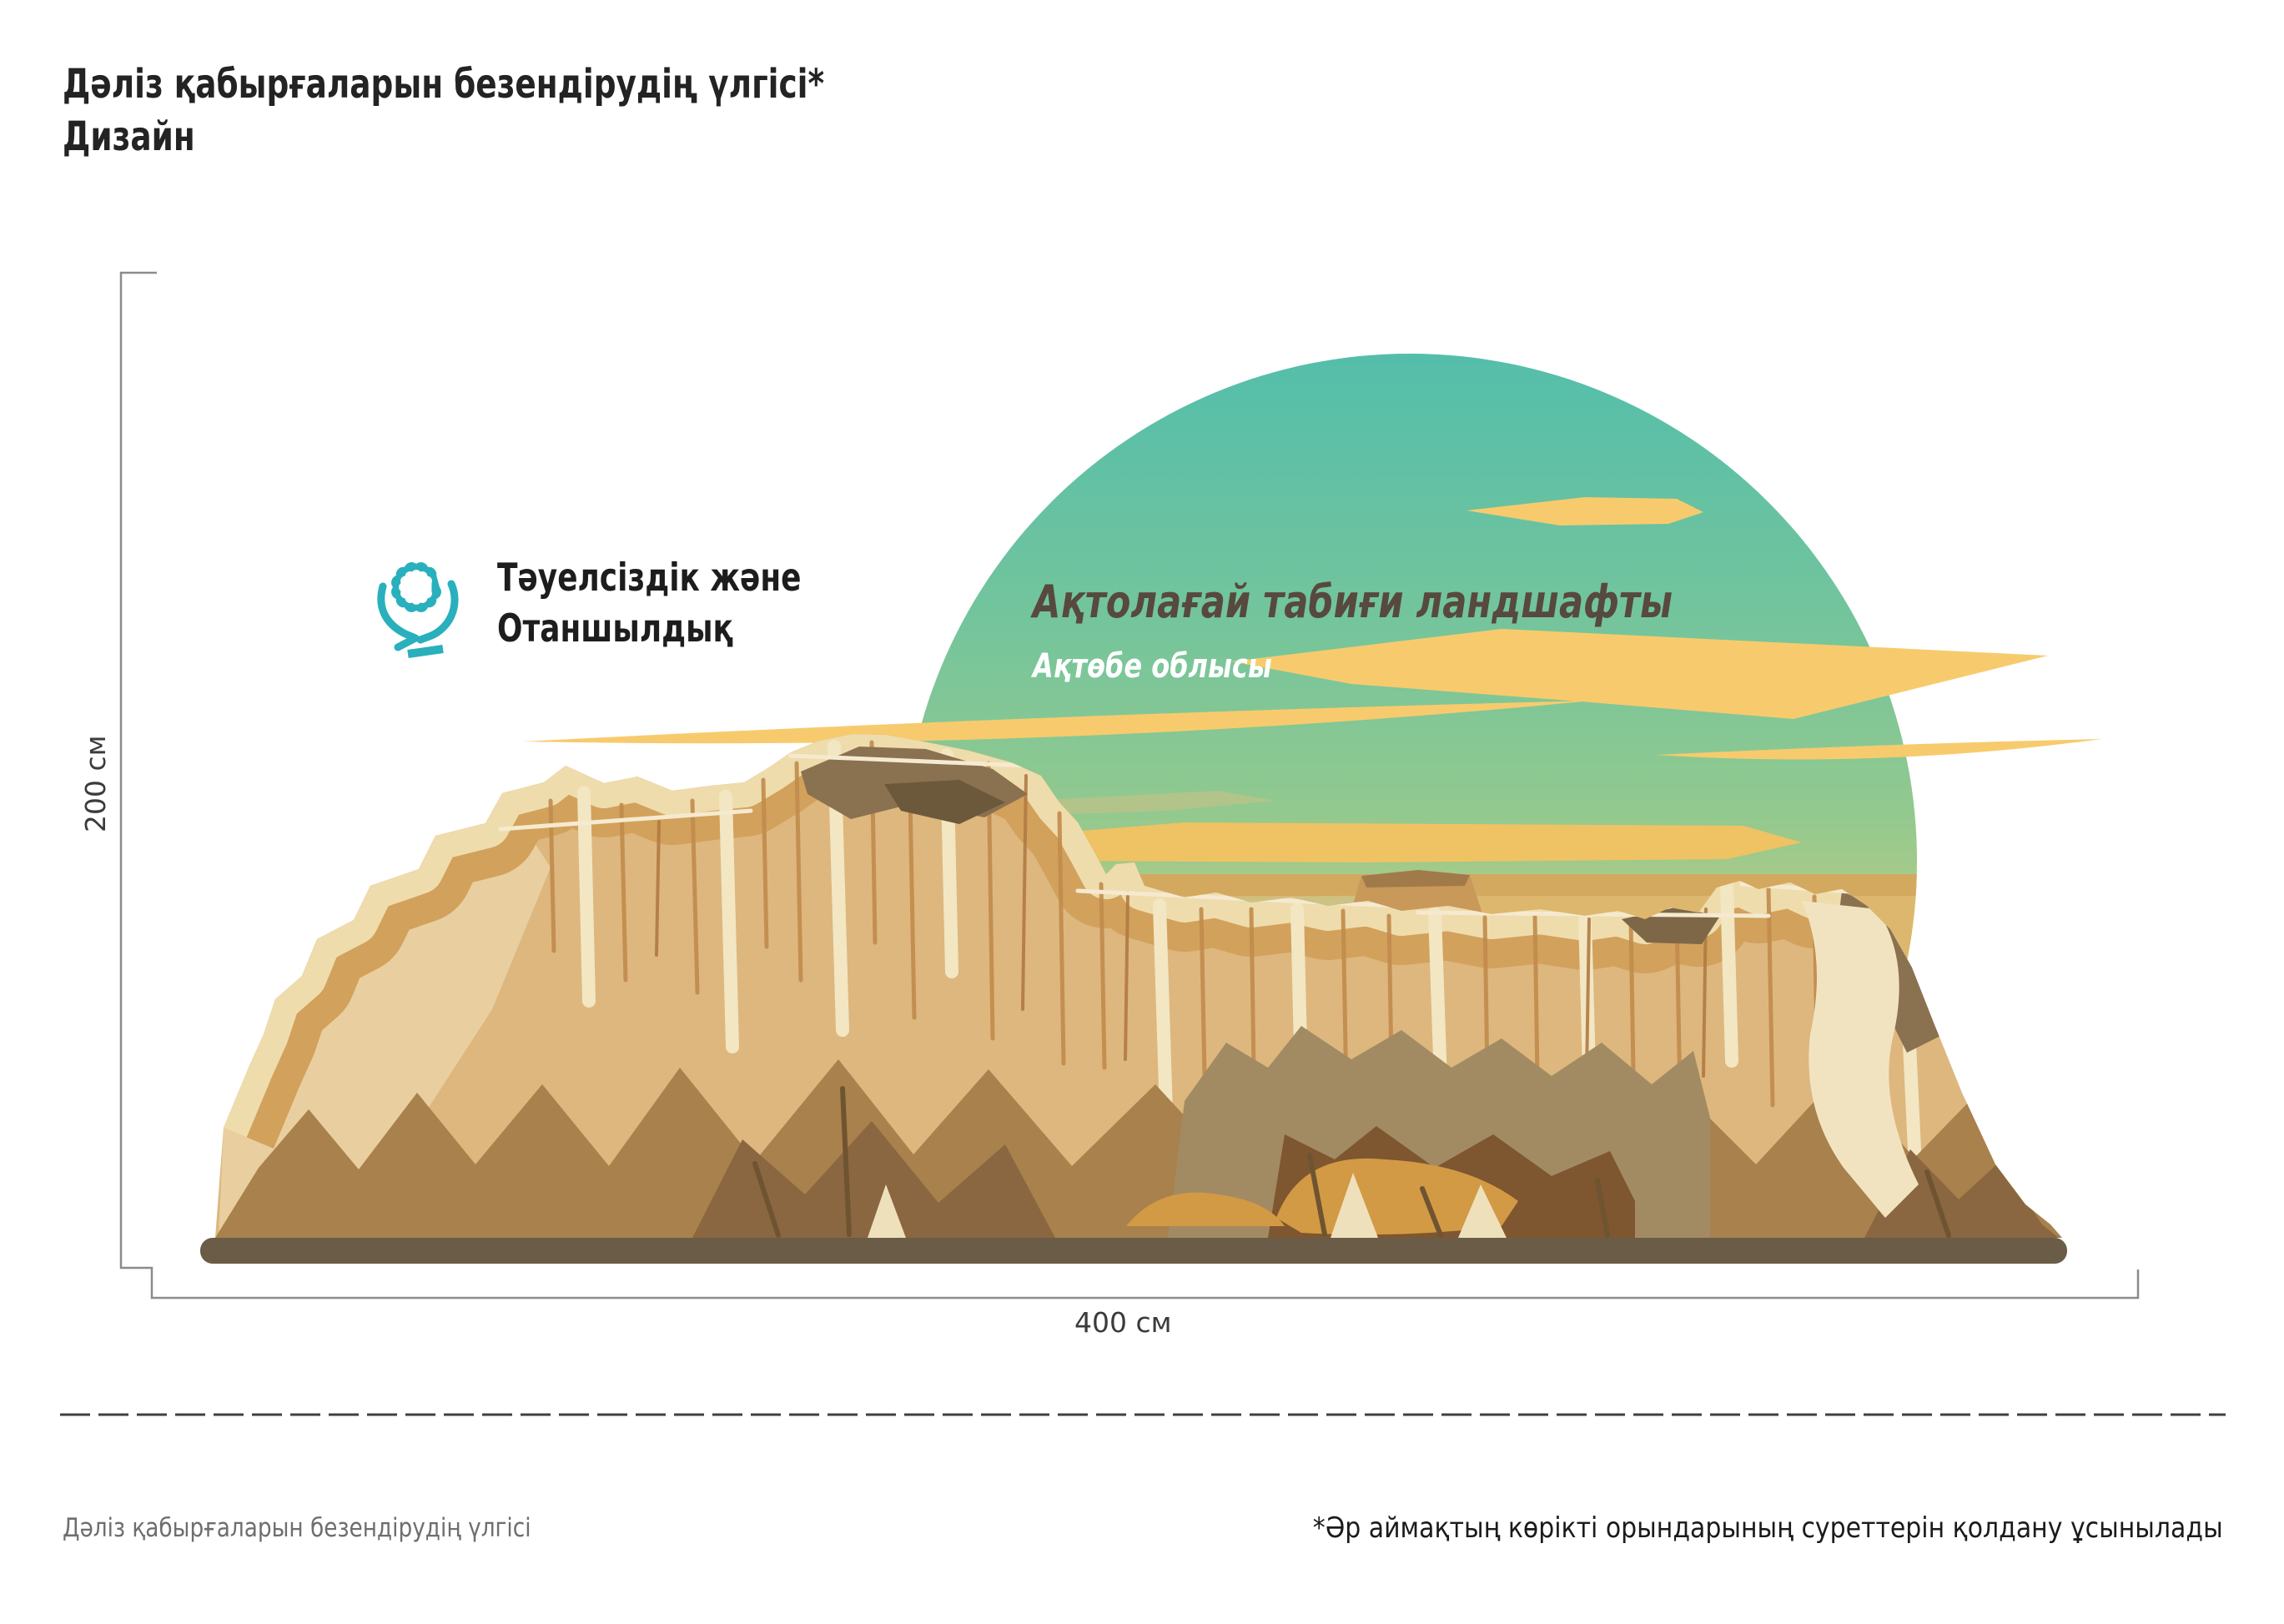 The width and height of the screenshot is (2284, 1624). What do you see at coordinates (1134, 1251) in the screenshot?
I see `base-bar` at bounding box center [1134, 1251].